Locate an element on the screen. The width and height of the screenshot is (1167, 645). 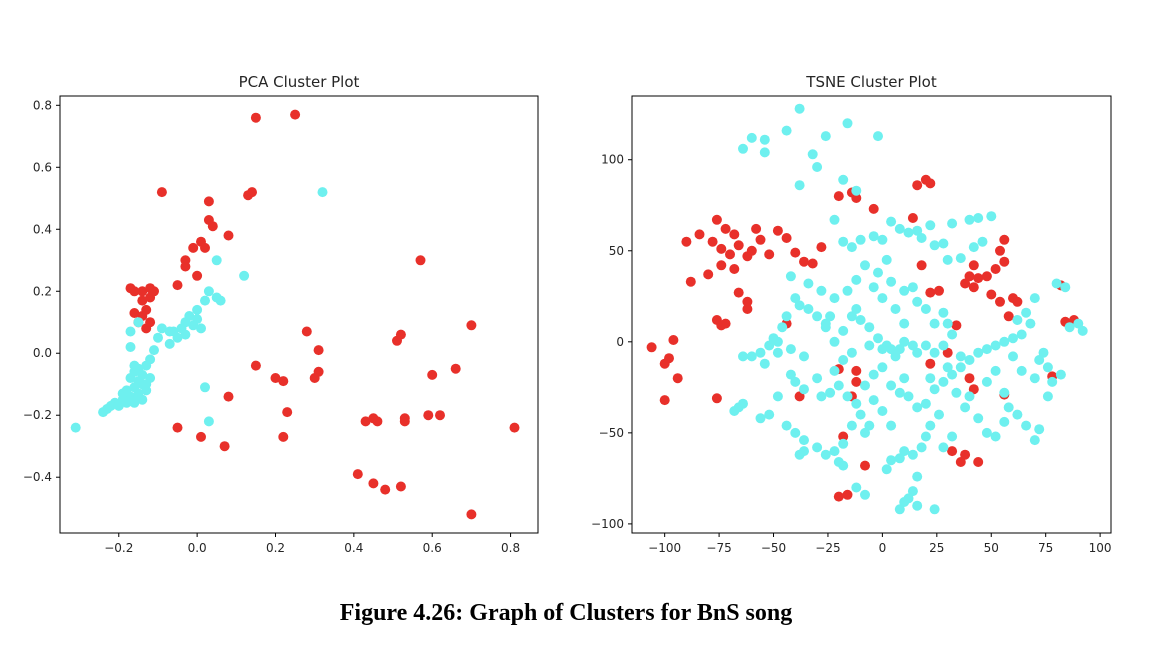
y-tick-label: −0.4 is located at coordinates (37, 477).